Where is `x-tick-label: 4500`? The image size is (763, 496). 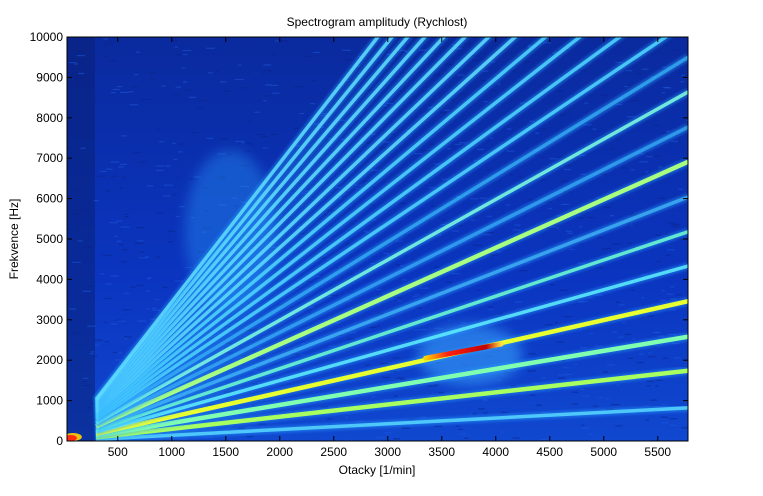
x-tick-label: 4500 is located at coordinates (549, 452).